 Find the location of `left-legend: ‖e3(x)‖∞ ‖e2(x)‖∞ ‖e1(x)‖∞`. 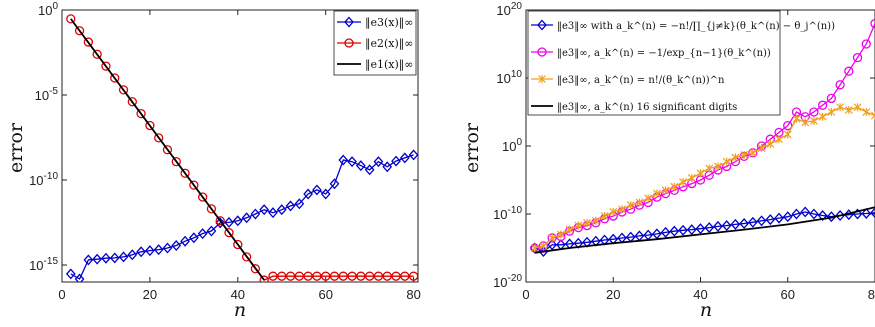

left-legend: ‖e3(x)‖∞ ‖e2(x)‖∞ ‖e1(x)‖∞ is located at coordinates (375, 43).